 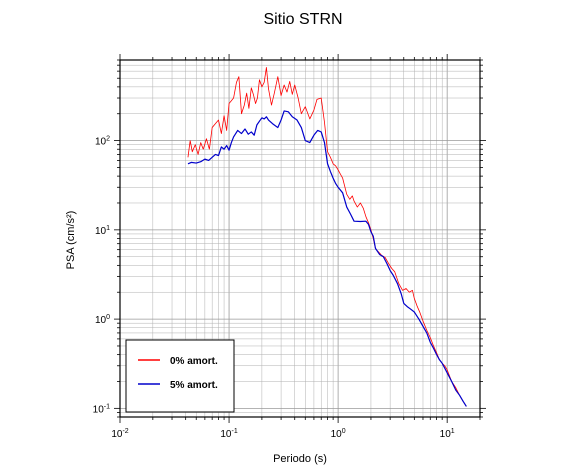 What do you see at coordinates (228, 434) in the screenshot?
I see `x-tick-label: 10⁻¹` at bounding box center [228, 434].